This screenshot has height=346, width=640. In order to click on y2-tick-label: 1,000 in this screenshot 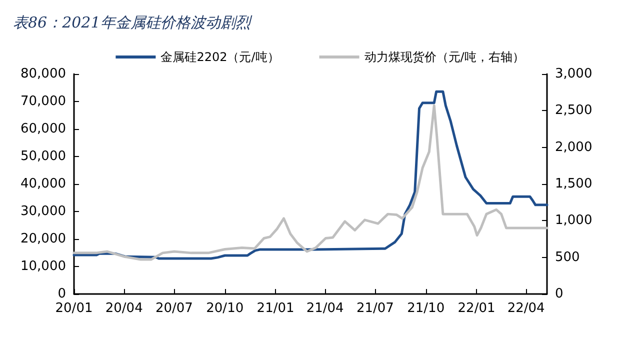, I will do `click(573, 220)`.